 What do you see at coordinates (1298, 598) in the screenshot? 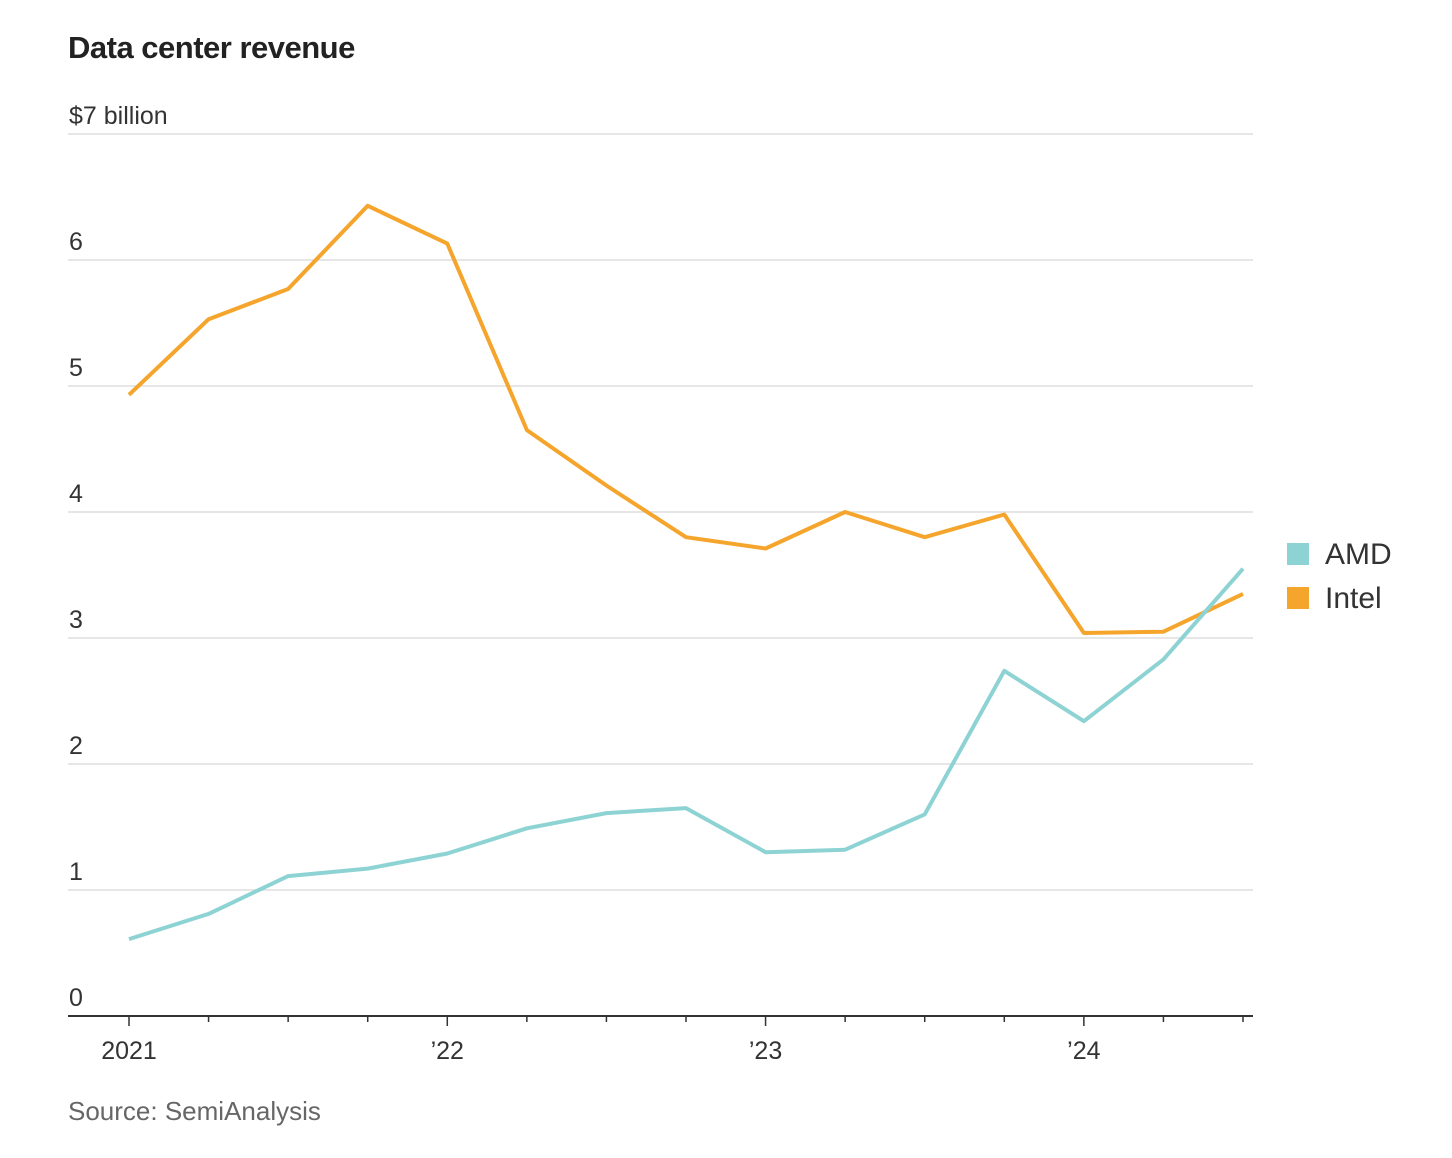
I see `legend-swatch-intel` at bounding box center [1298, 598].